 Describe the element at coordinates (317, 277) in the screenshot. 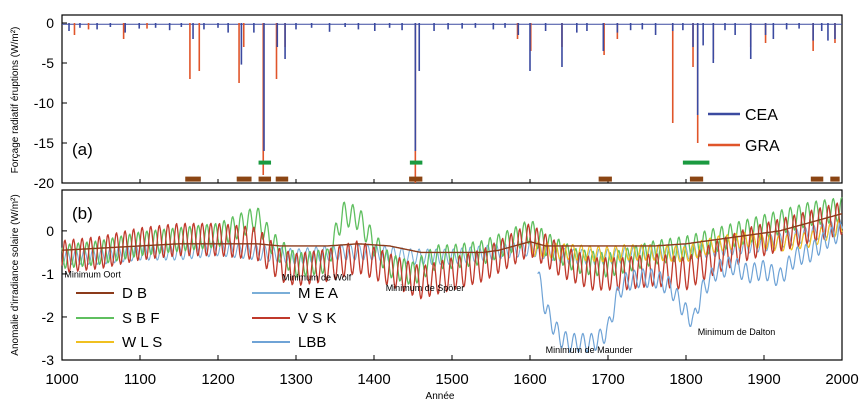

I see `annotation-minimum: Minimum de Wolf` at that location.